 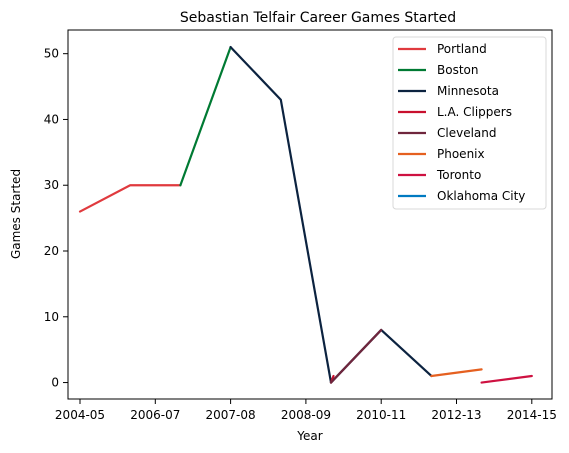 What do you see at coordinates (506, 379) in the screenshot?
I see `series-line-toronto` at bounding box center [506, 379].